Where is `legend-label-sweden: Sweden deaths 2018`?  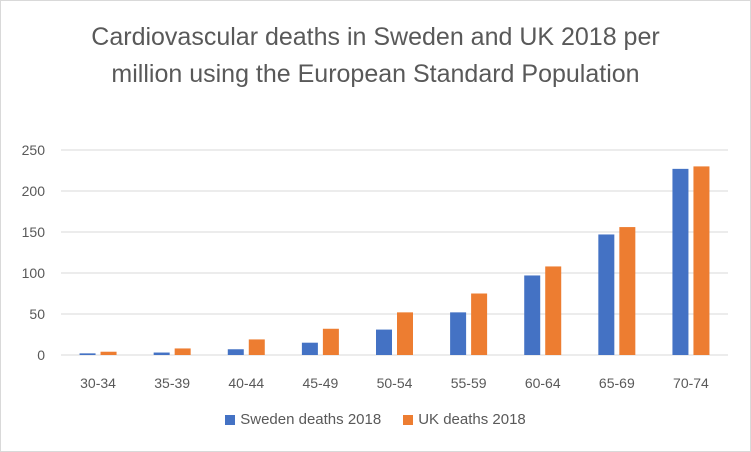
legend-label-sweden: Sweden deaths 2018 is located at coordinates (311, 419).